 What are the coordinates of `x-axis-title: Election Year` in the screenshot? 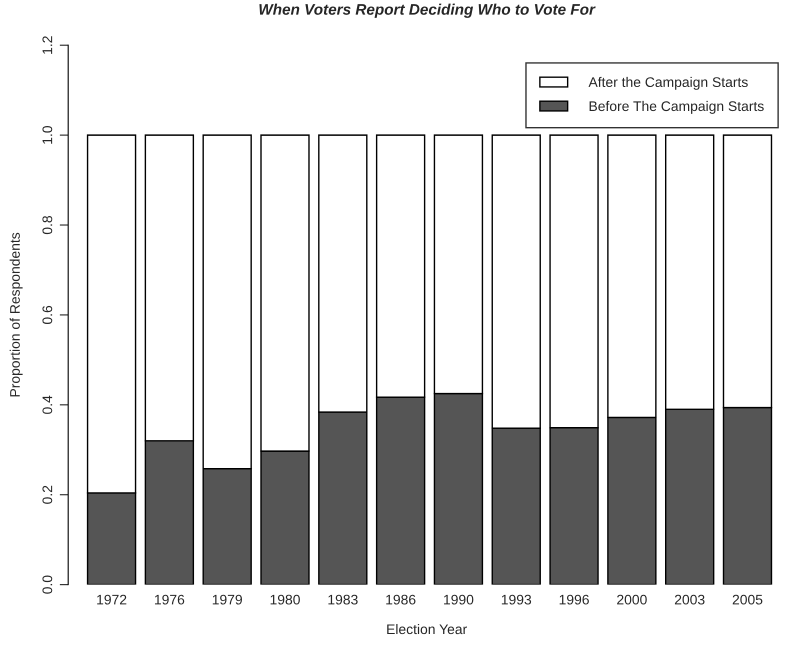 It's located at (427, 629).